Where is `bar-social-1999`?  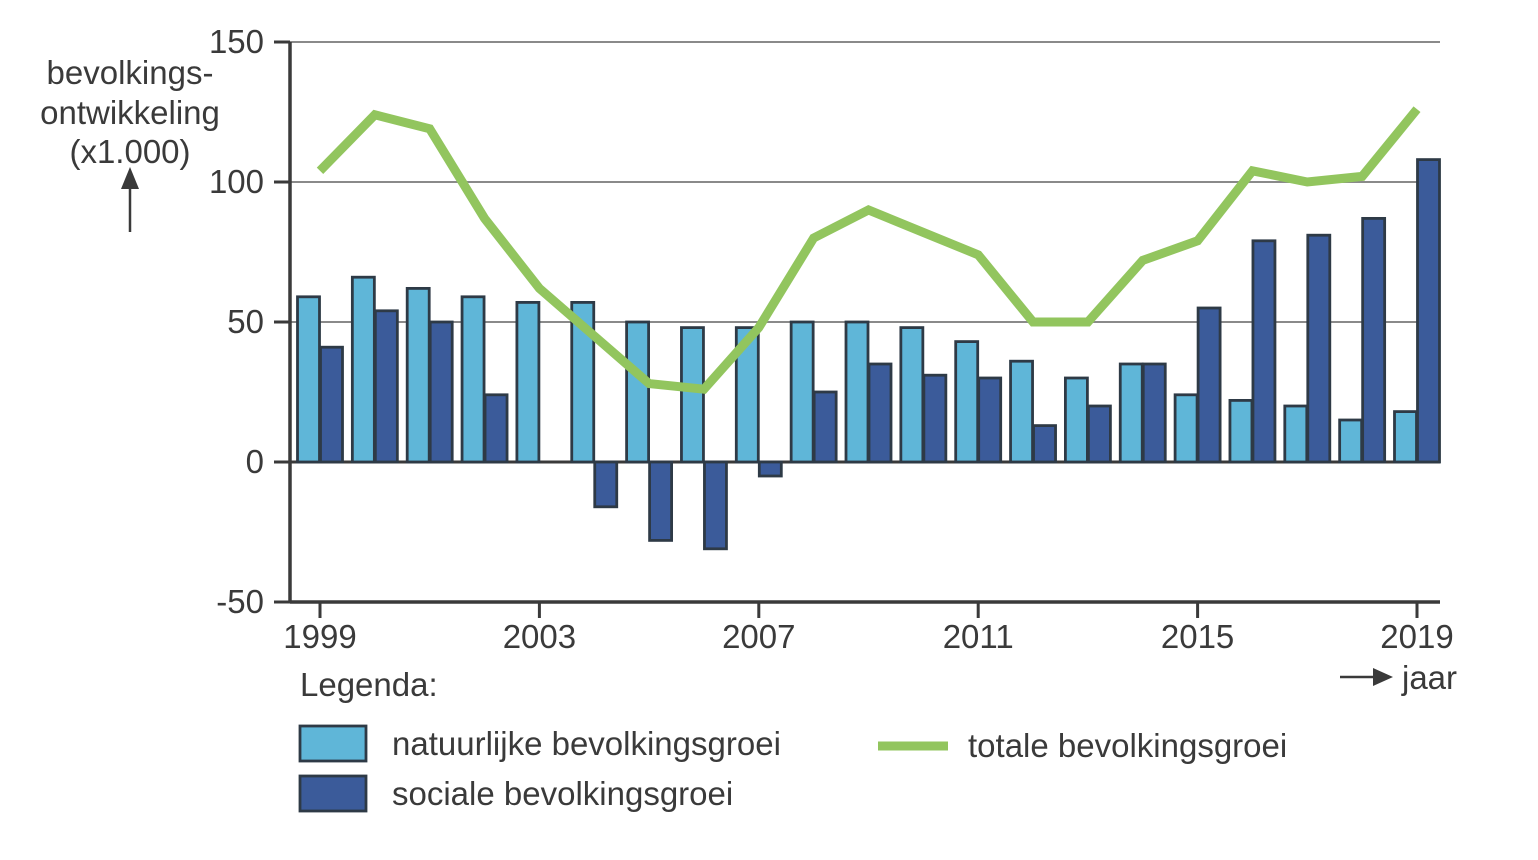 bar-social-1999 is located at coordinates (331, 404).